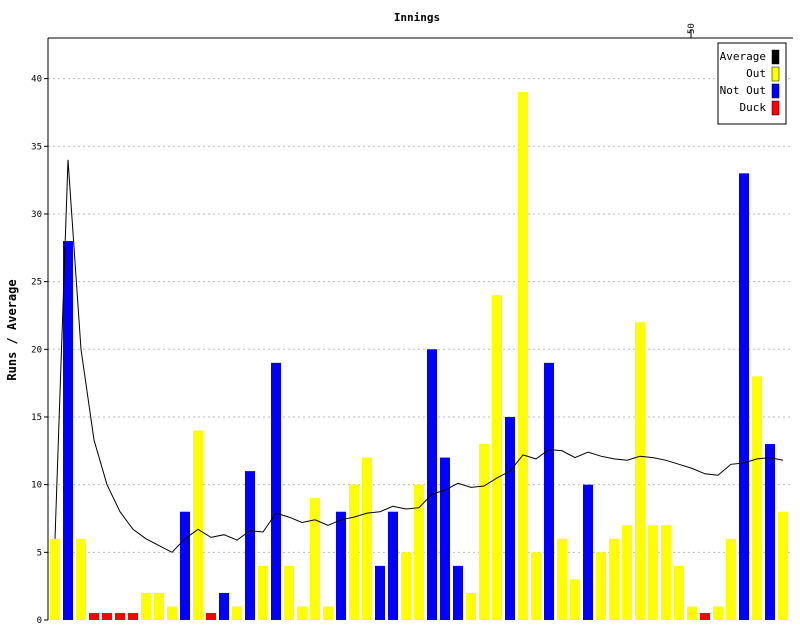 This screenshot has height=640, width=800. I want to click on y-tick-label: 40, so click(36, 80).